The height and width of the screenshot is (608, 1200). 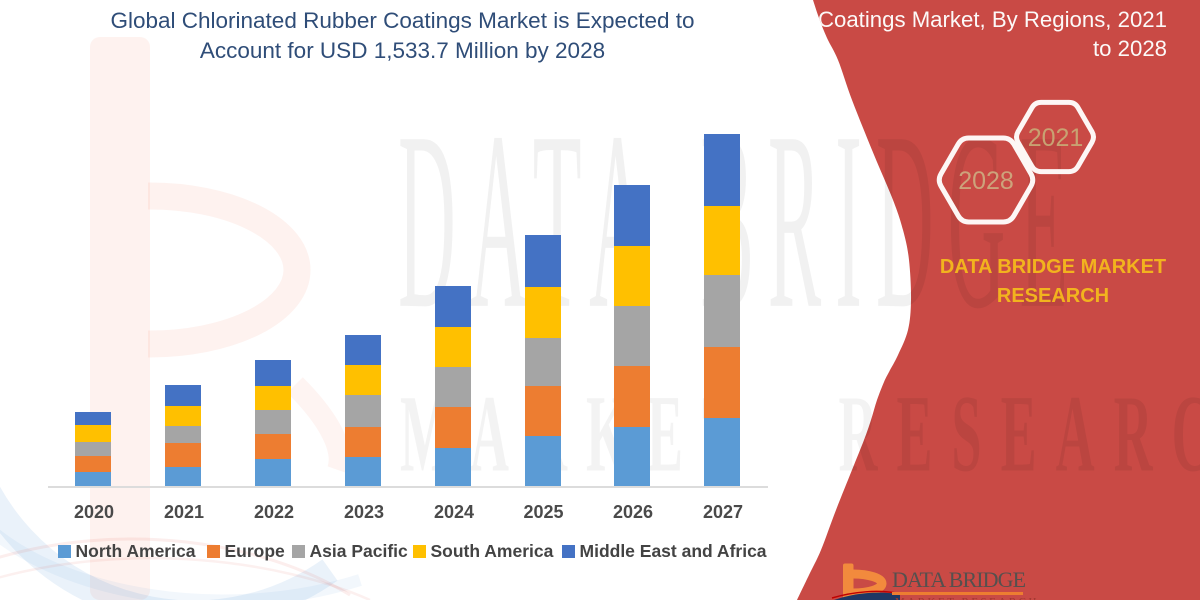 What do you see at coordinates (986, 181) in the screenshot?
I see `svg-text: 2028` at bounding box center [986, 181].